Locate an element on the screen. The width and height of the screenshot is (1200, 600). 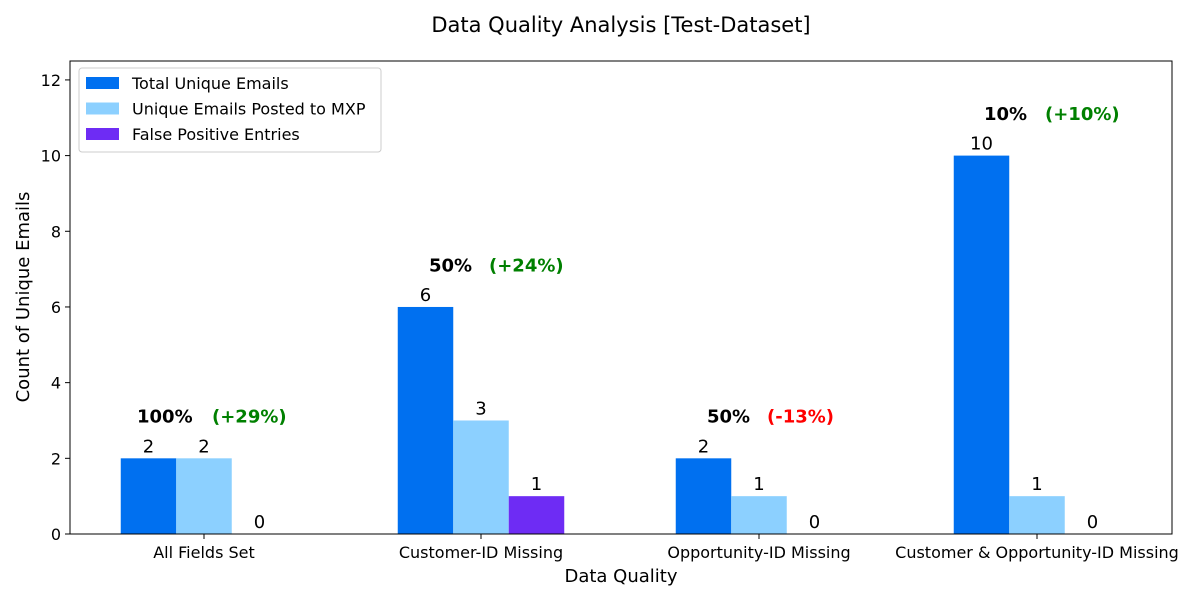
change-annotation: (+29%) is located at coordinates (249, 417).